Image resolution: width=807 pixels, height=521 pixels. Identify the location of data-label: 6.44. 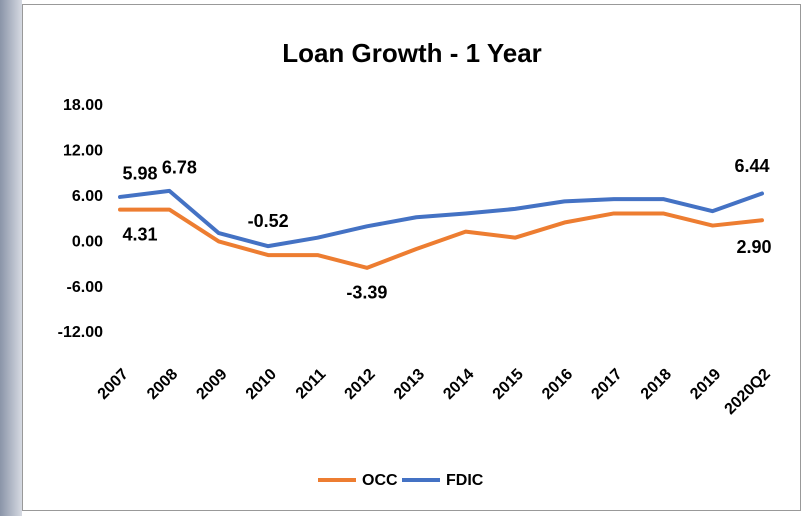
(751, 166).